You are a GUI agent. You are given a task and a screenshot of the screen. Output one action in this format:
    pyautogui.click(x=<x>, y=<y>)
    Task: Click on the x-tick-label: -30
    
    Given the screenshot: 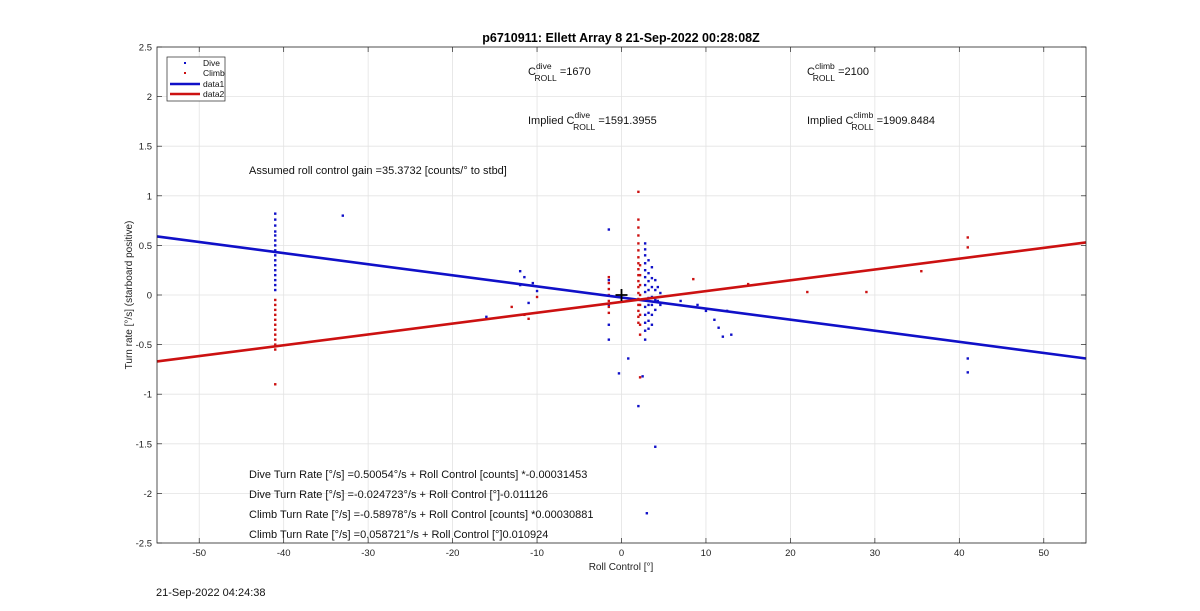 What is the action you would take?
    pyautogui.click(x=368, y=553)
    